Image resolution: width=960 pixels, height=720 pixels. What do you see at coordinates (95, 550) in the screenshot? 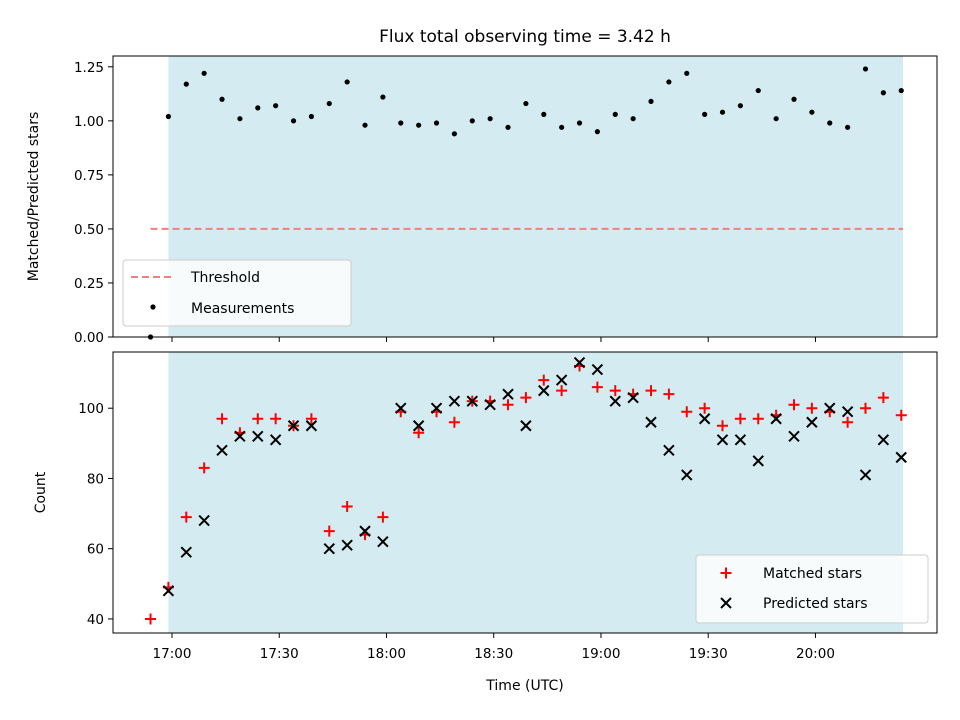
I see `count-y-tick-label: 60` at bounding box center [95, 550].